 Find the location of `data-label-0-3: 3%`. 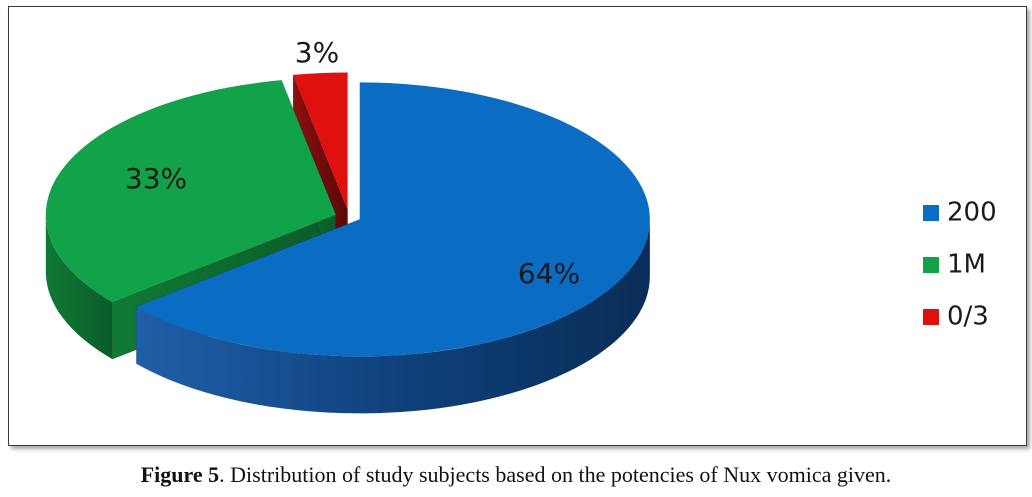

data-label-0-3: 3% is located at coordinates (317, 52).